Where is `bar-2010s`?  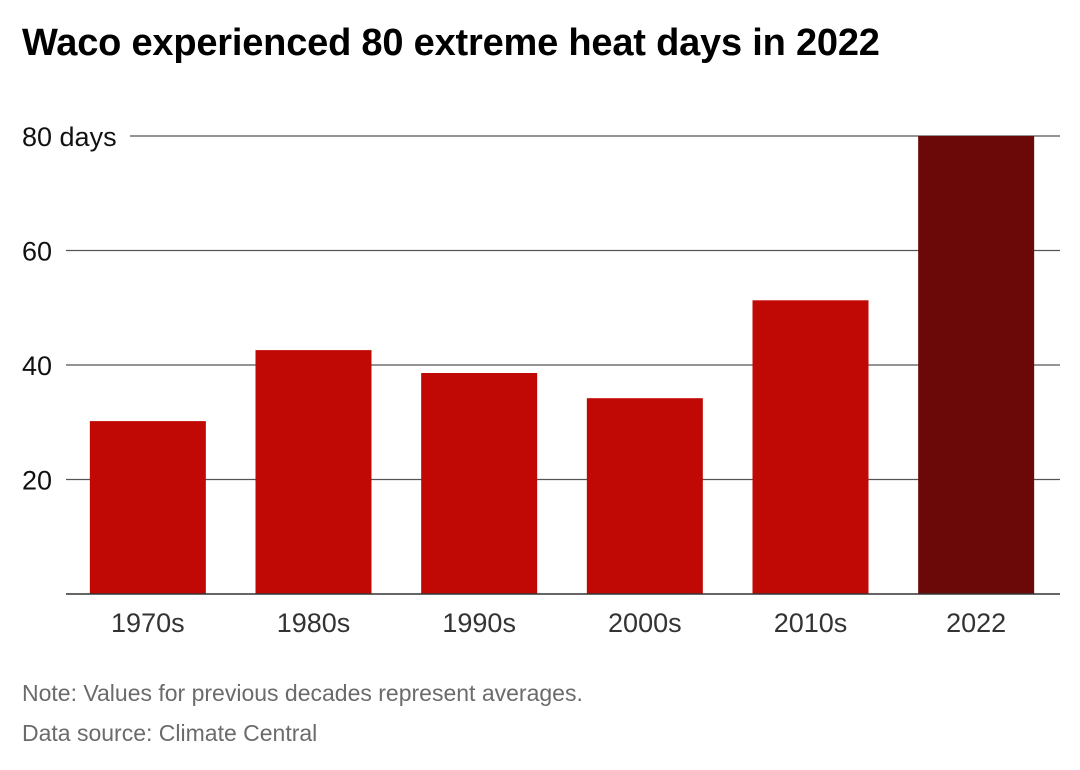
bar-2010s is located at coordinates (810, 447).